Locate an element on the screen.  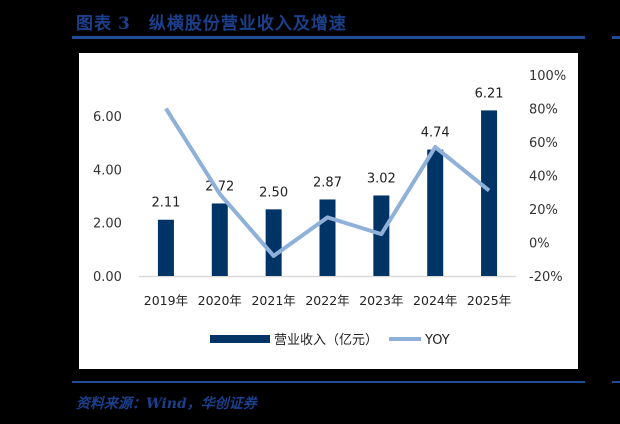
bar-value-label: 3.02 is located at coordinates (381, 178).